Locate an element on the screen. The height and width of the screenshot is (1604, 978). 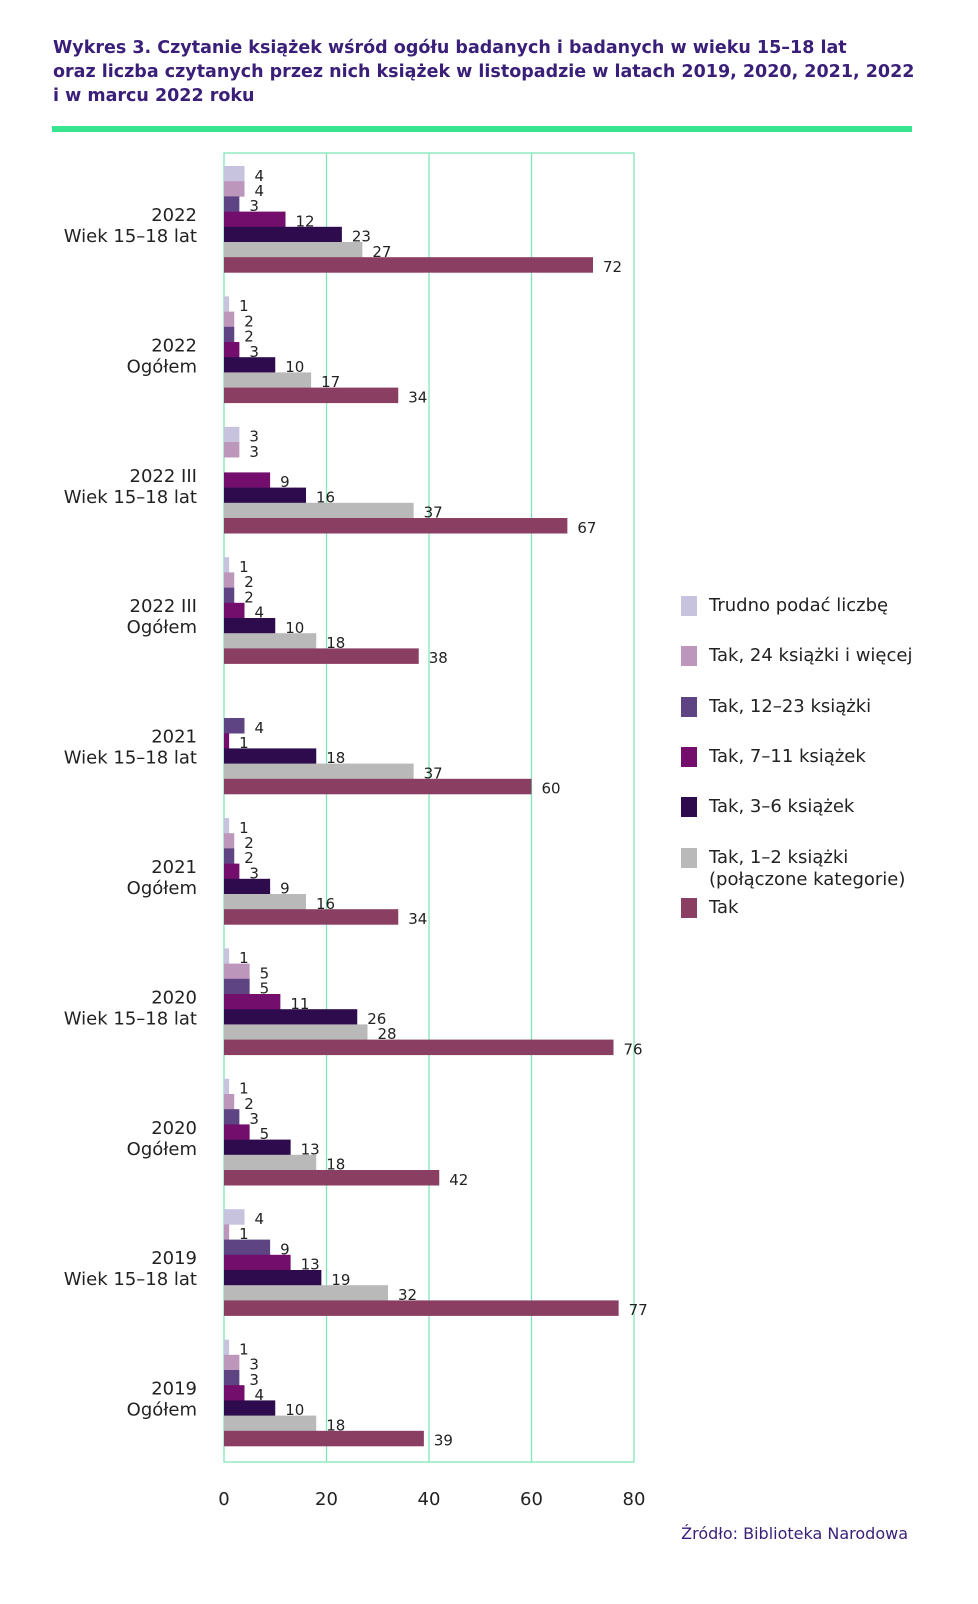
data-label: 28 is located at coordinates (387, 1034).